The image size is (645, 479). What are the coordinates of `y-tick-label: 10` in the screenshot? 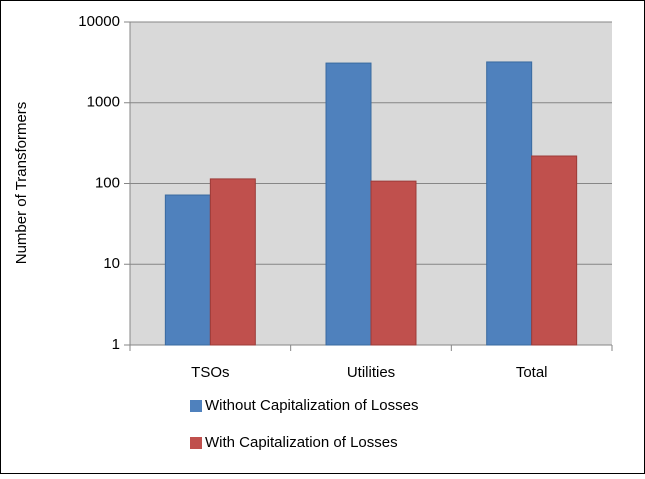 It's located at (111, 263).